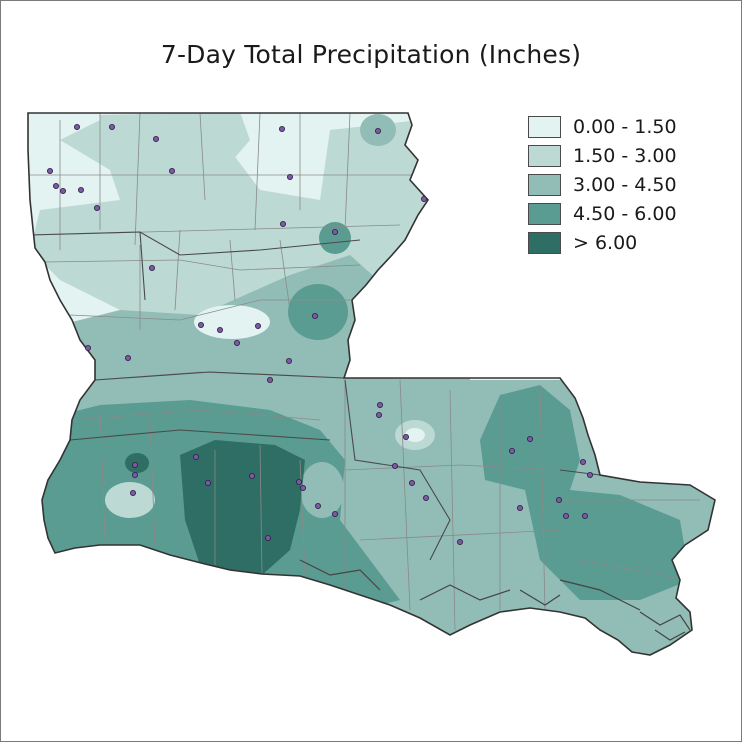 Image resolution: width=742 pixels, height=742 pixels. What do you see at coordinates (625, 156) in the screenshot?
I see `legend-label-1: 1.50 - 3.00` at bounding box center [625, 156].